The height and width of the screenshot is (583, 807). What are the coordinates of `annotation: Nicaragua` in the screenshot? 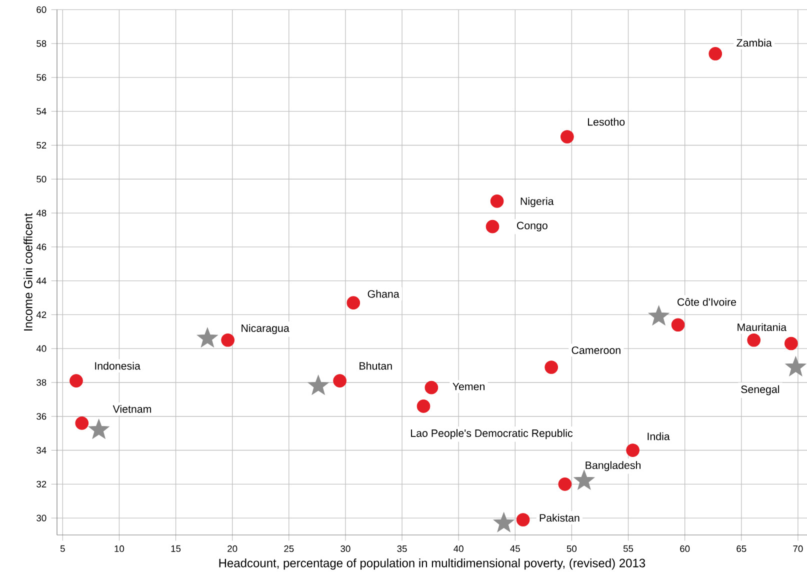 It's located at (266, 329).